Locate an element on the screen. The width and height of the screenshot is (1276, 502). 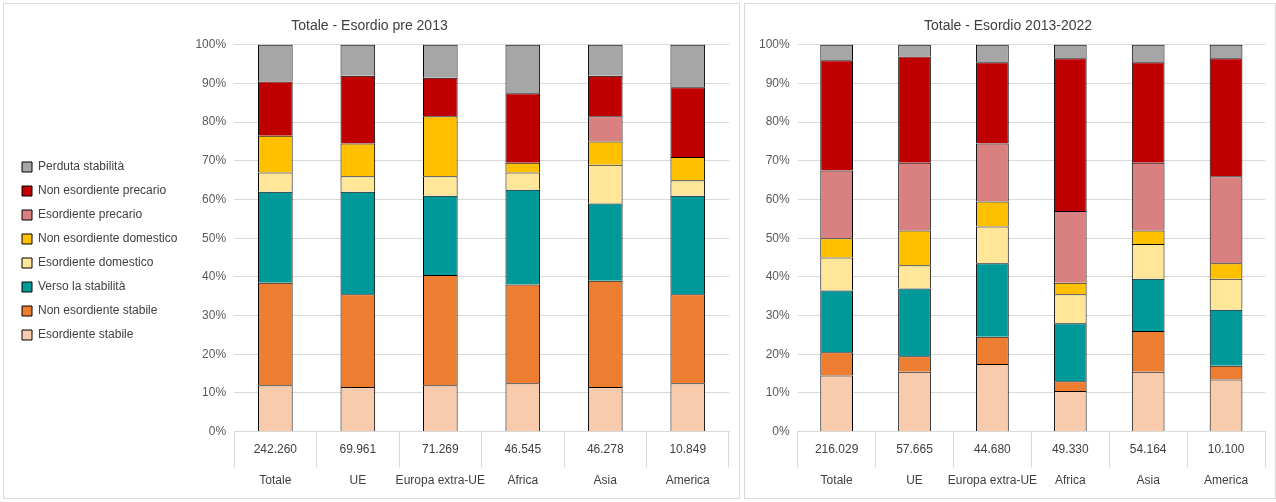
text: 69.961 is located at coordinates (358, 448).